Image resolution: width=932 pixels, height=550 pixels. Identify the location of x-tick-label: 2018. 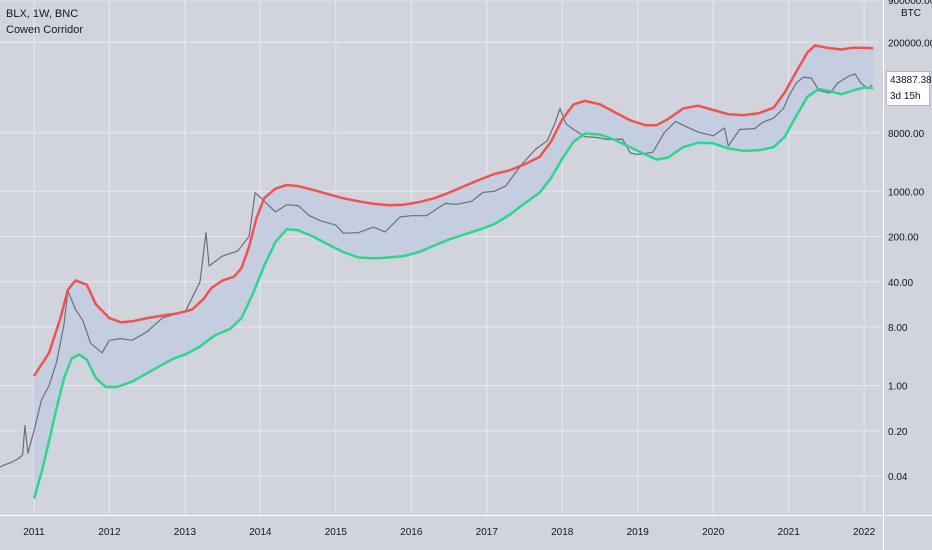
(562, 532).